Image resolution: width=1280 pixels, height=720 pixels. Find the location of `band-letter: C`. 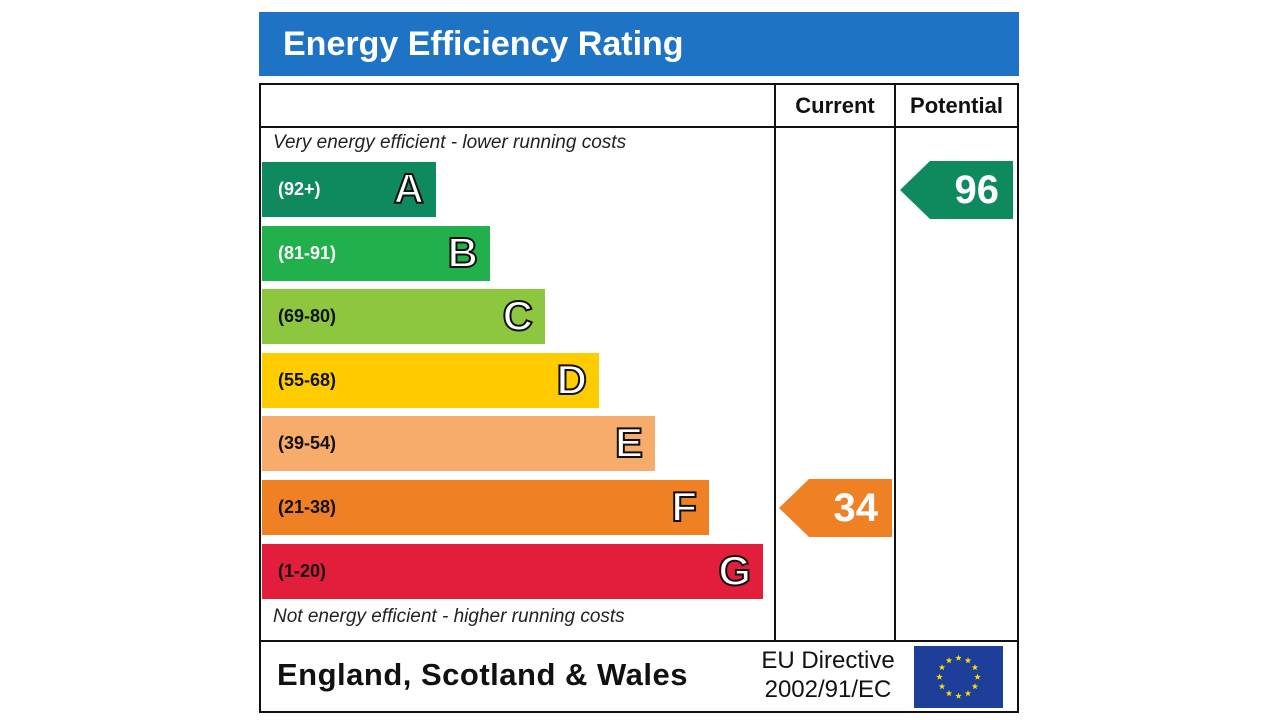

band-letter: C is located at coordinates (518, 315).